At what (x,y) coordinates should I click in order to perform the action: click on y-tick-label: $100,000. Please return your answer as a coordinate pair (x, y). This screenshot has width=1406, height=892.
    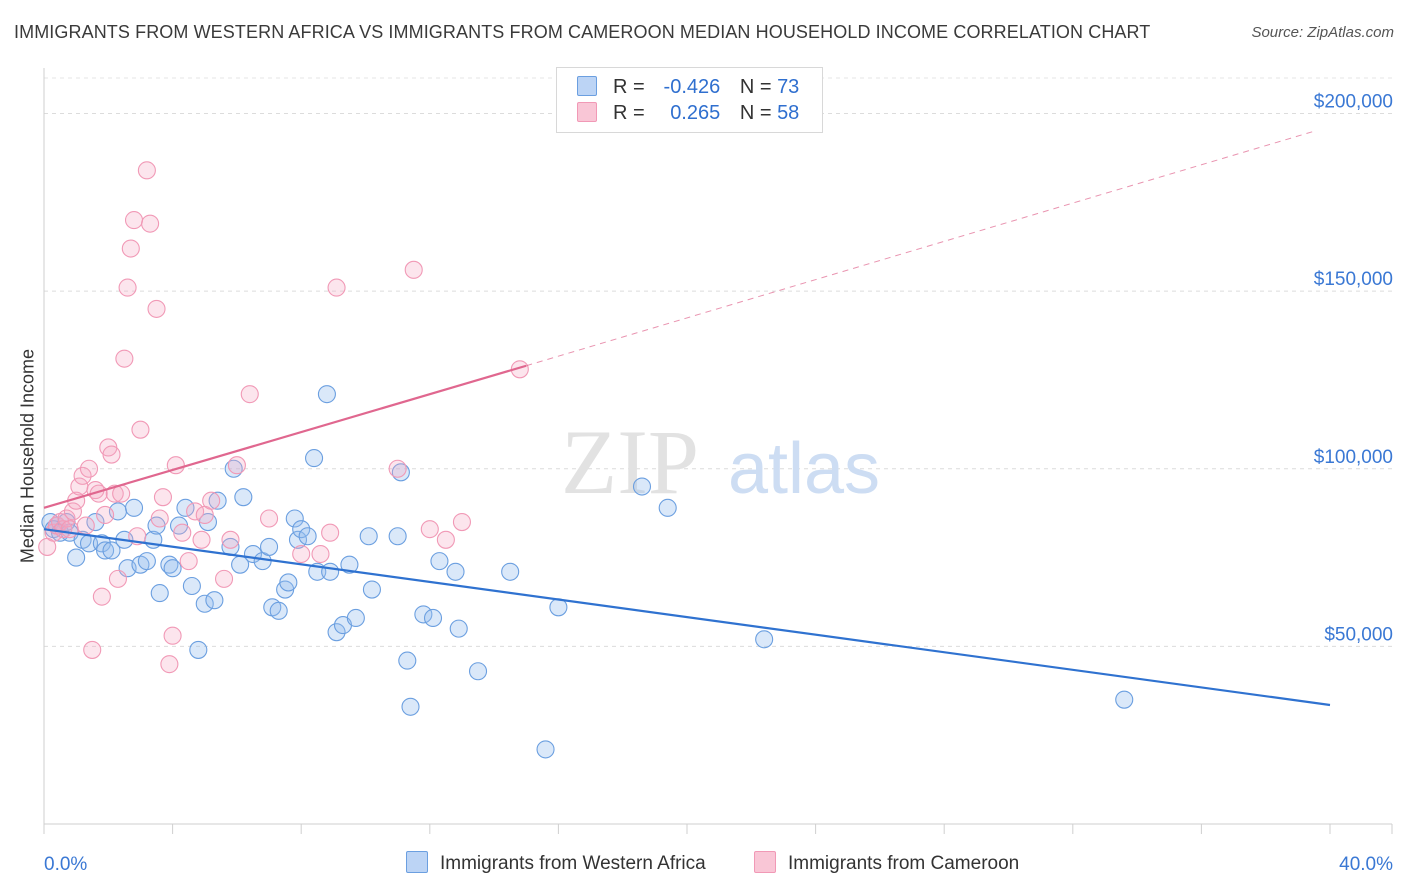
    Looking at the image, I should click on (1353, 457).